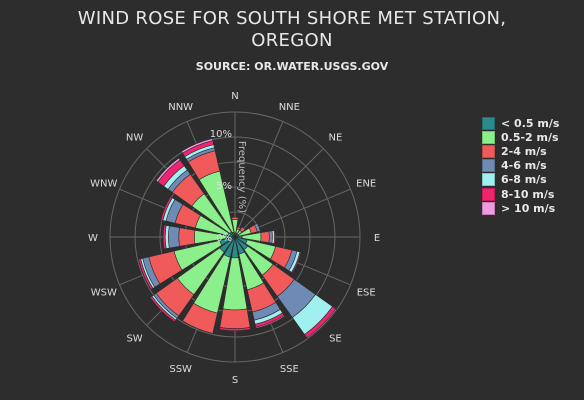 This screenshot has height=400, width=584. What do you see at coordinates (235, 380) in the screenshot?
I see `direction-label-s: S` at bounding box center [235, 380].